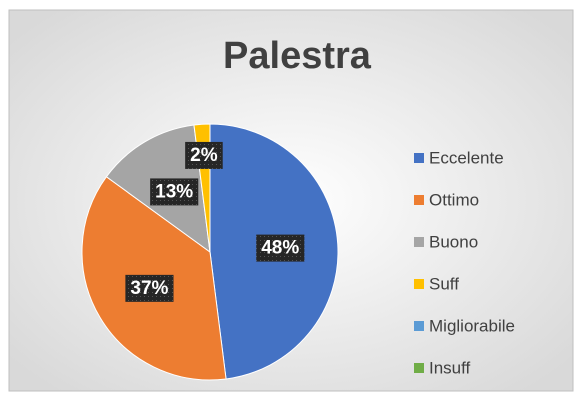  What do you see at coordinates (454, 199) in the screenshot?
I see `legend-label: Ottimo` at bounding box center [454, 199].